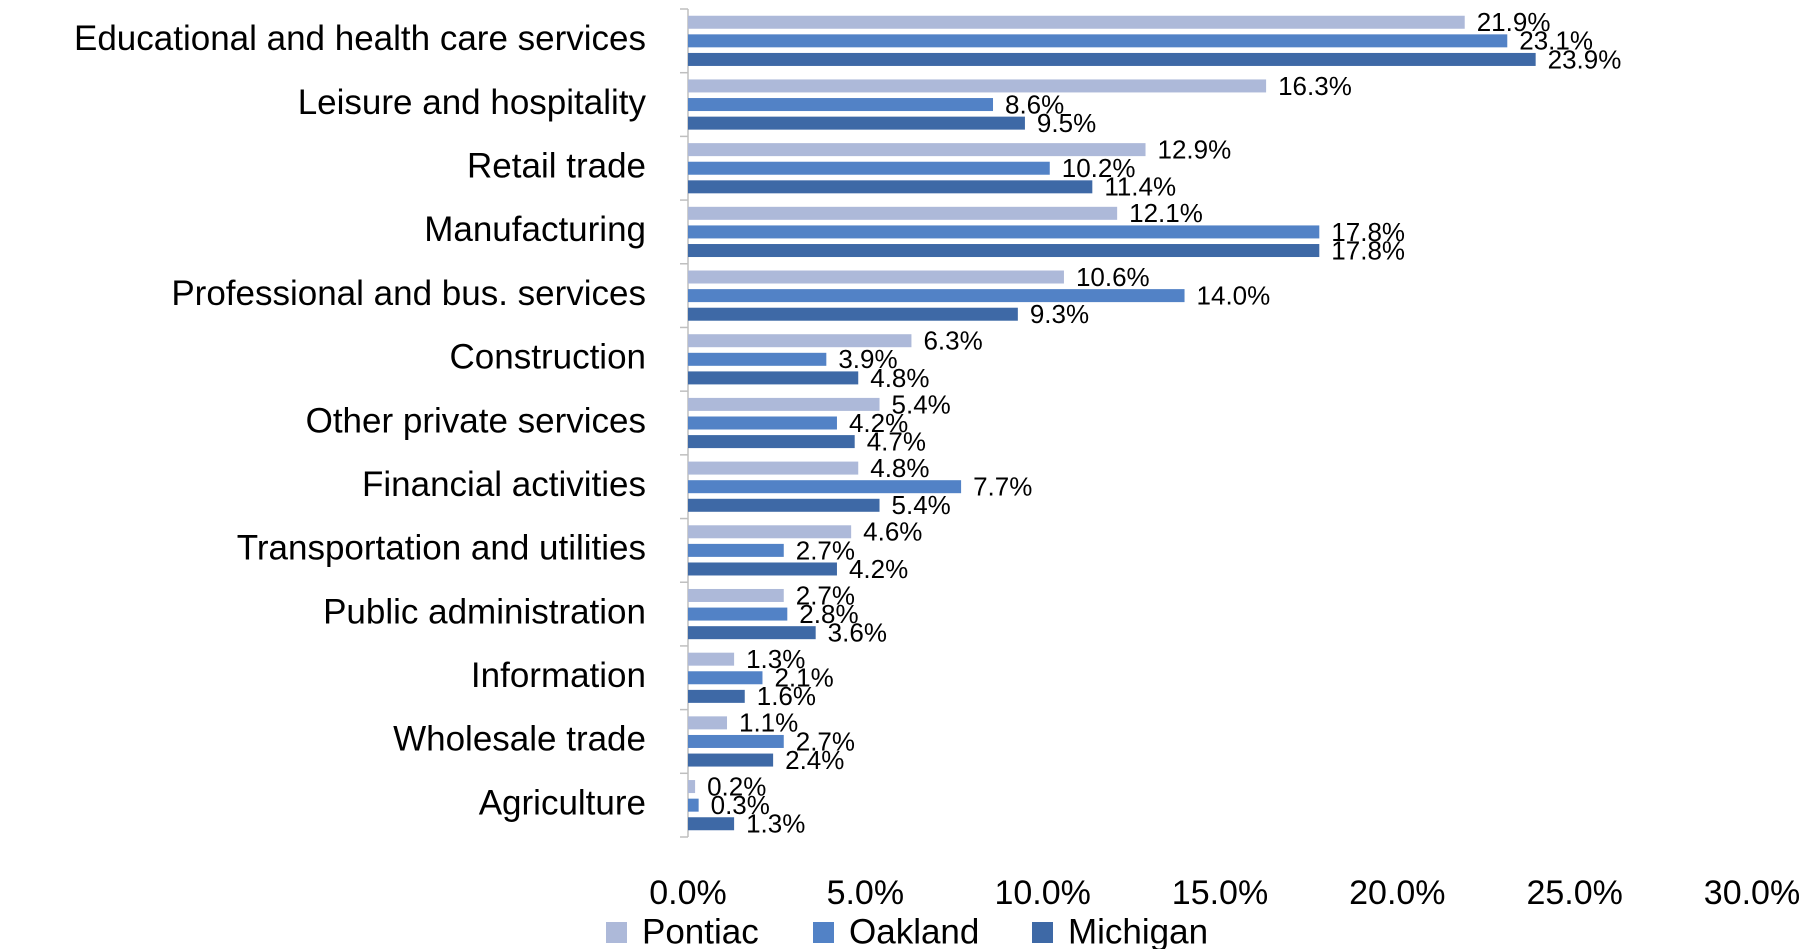  What do you see at coordinates (1195, 150) in the screenshot?
I see `value-label: 12.9%` at bounding box center [1195, 150].